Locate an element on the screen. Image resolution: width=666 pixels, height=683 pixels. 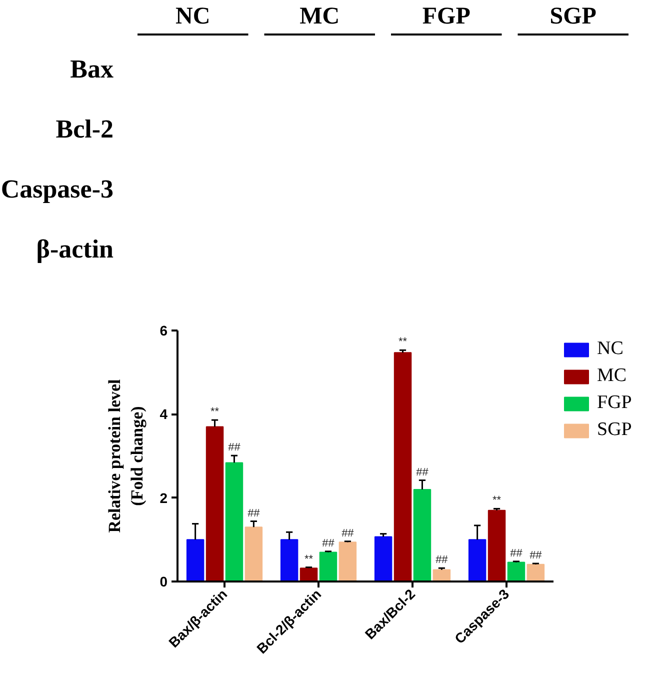
legend-label: FGP is located at coordinates (614, 403).